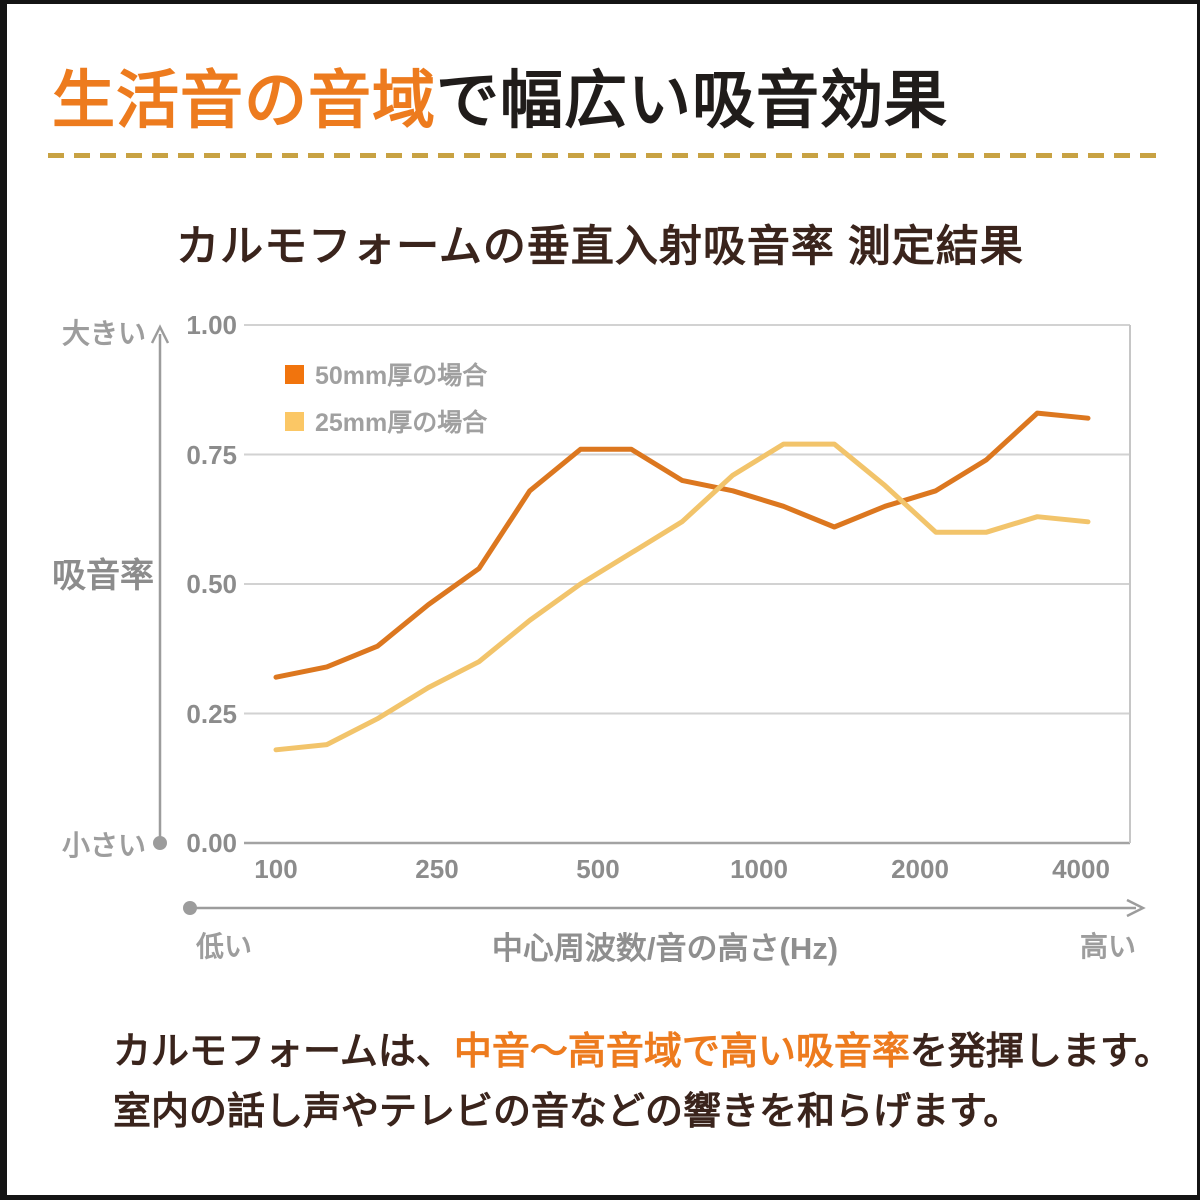 This screenshot has width=1200, height=1200. I want to click on x-axis-label: 中心周波数/音の高さ(Hz), so click(665, 948).